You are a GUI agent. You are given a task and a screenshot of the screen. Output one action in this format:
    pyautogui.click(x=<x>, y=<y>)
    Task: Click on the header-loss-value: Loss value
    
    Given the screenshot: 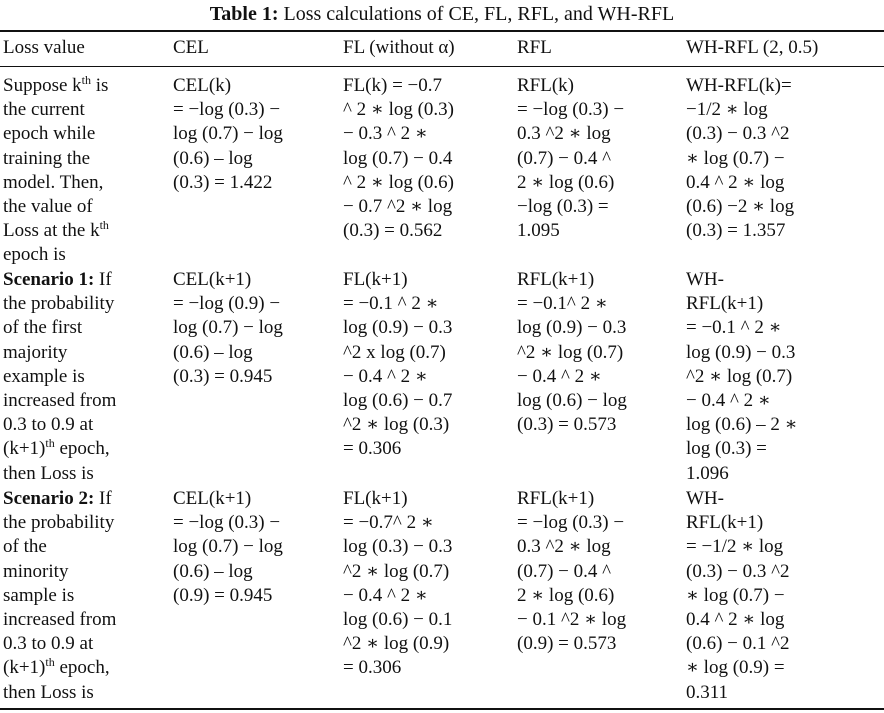 What is the action you would take?
    pyautogui.click(x=44, y=47)
    